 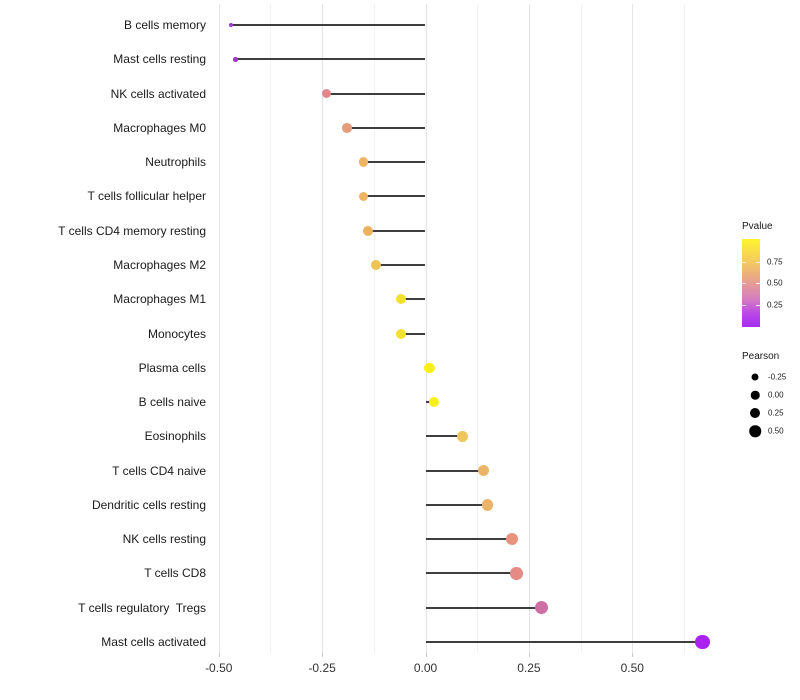 What do you see at coordinates (757, 226) in the screenshot?
I see `pvalue-legend-title: Pvalue` at bounding box center [757, 226].